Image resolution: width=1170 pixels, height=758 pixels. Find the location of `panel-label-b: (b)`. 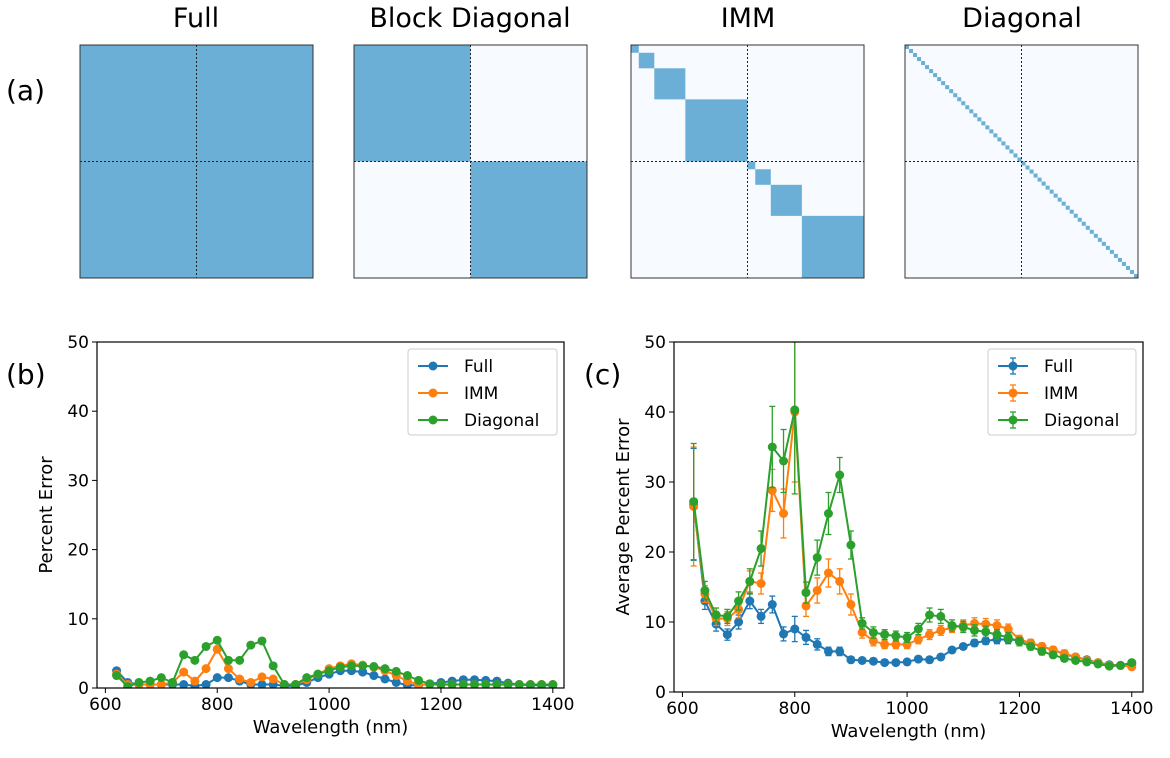

panel-label-b: (b) is located at coordinates (26, 374).